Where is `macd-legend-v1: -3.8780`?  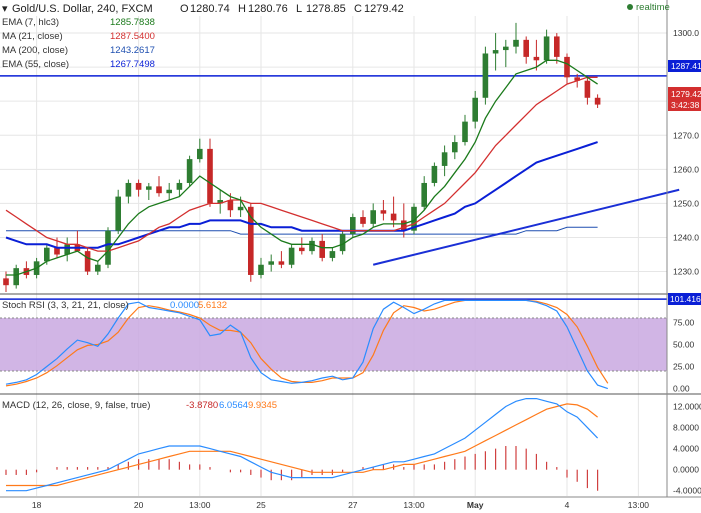 macd-legend-v1: -3.8780 is located at coordinates (202, 405).